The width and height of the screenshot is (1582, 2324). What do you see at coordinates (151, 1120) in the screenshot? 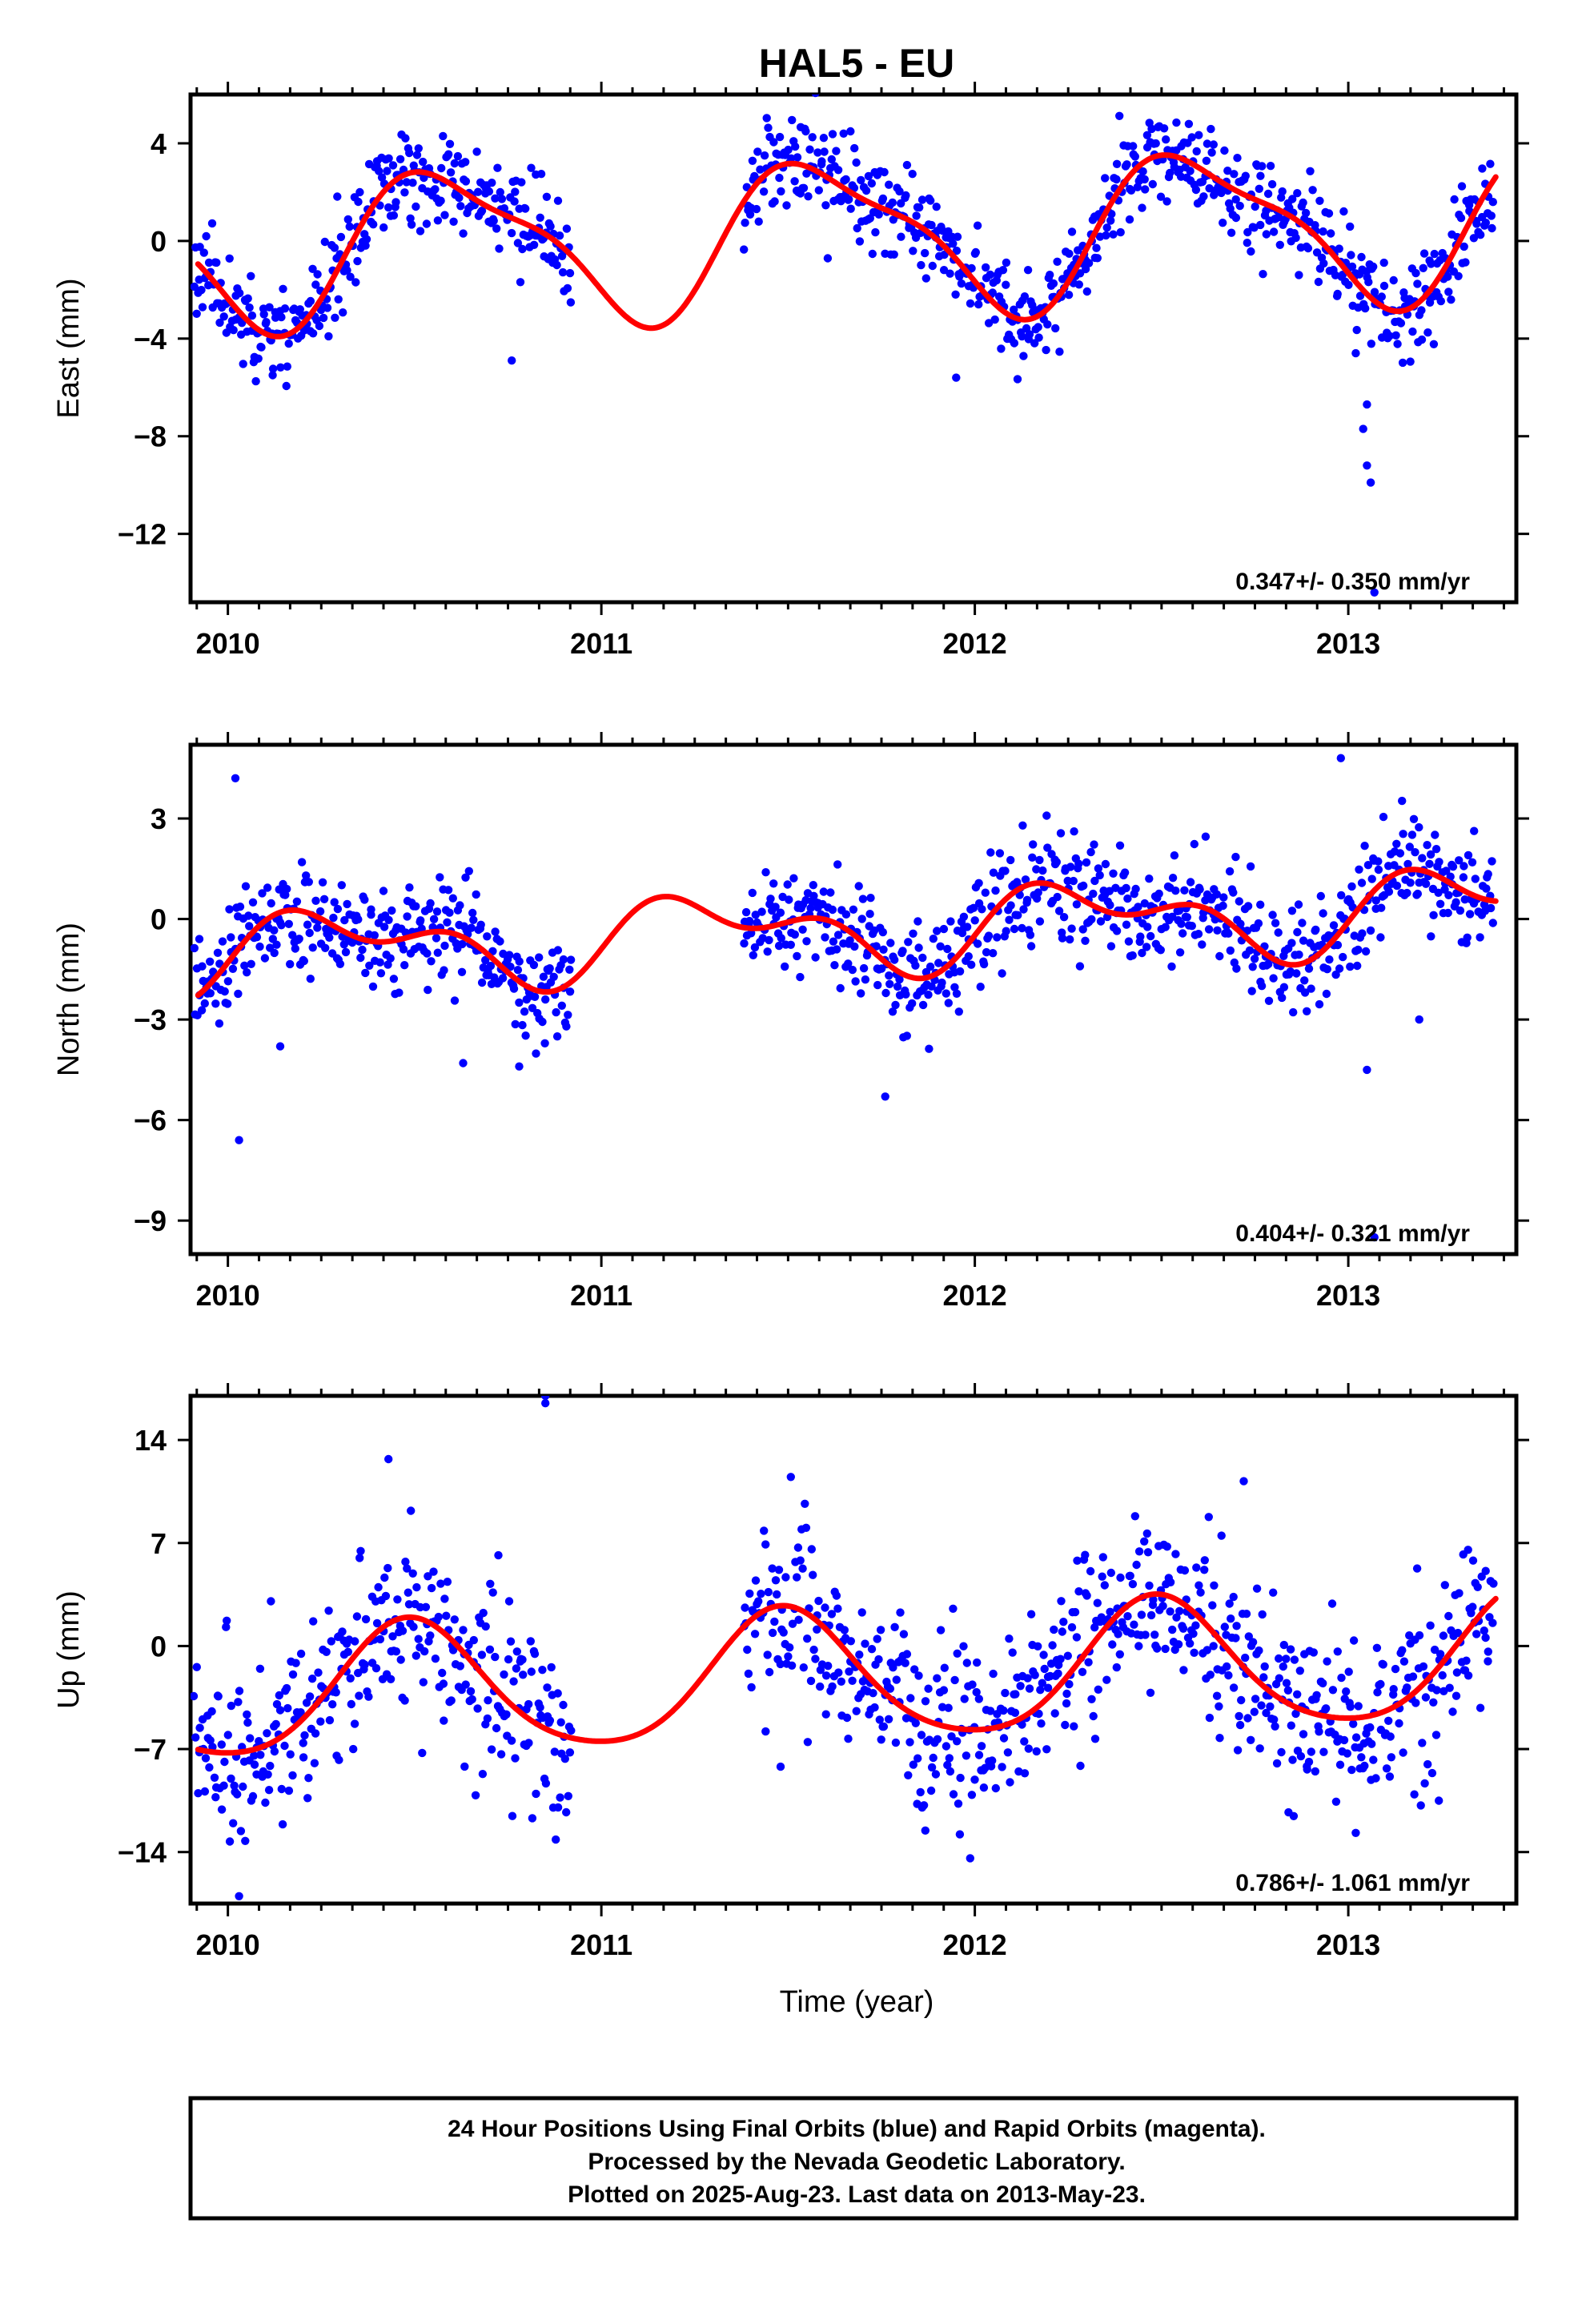
I see `north-y-tick-label: −6` at bounding box center [151, 1120].